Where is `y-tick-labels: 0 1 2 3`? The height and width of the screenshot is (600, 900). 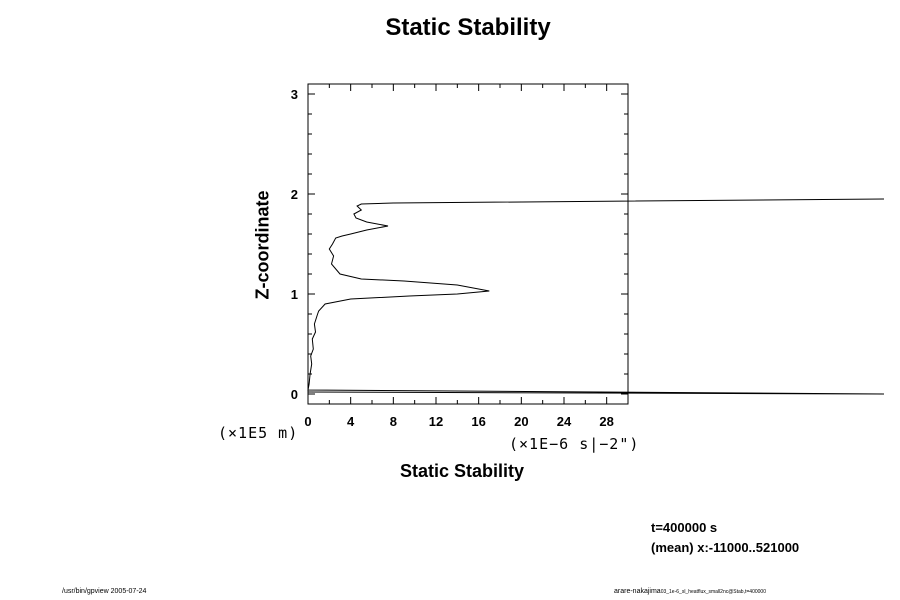 y-tick-labels: 0 1 2 3 is located at coordinates (294, 244).